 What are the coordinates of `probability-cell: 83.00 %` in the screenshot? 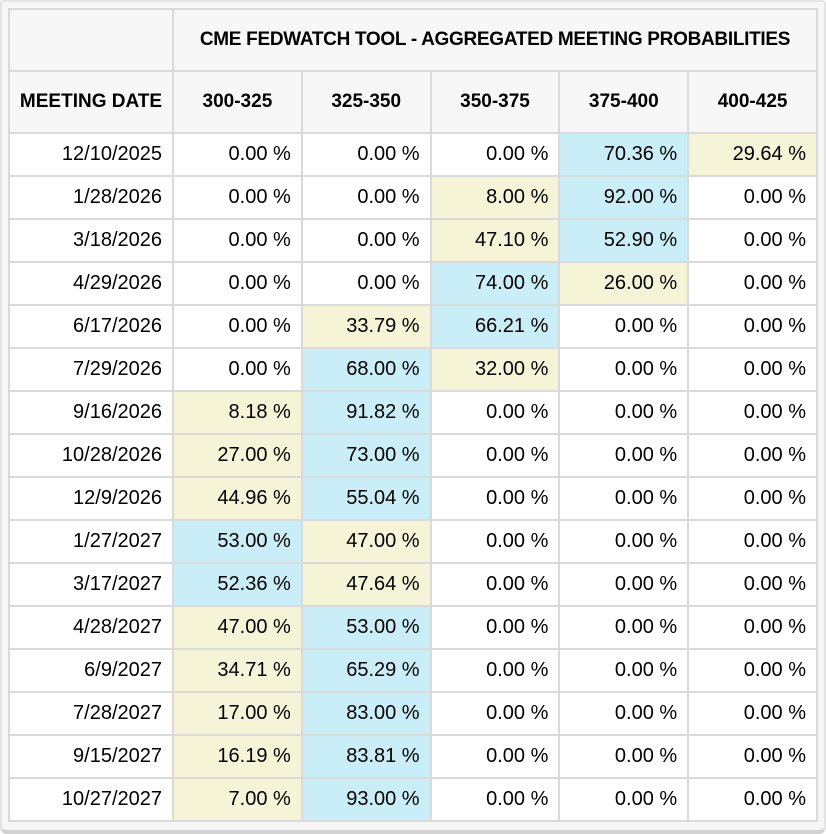 It's located at (366, 713).